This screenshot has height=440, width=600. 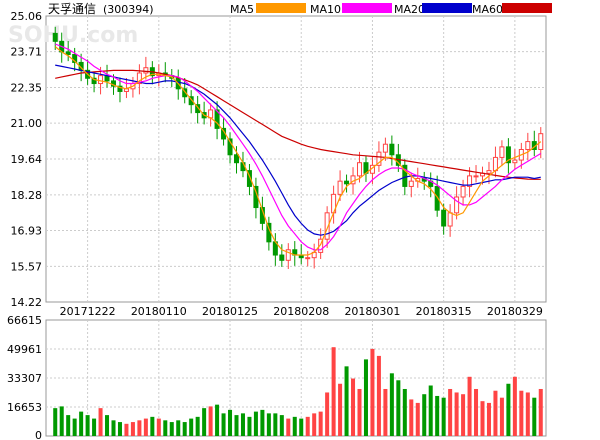 I want to click on stock-code: (300394), so click(x=128, y=9).